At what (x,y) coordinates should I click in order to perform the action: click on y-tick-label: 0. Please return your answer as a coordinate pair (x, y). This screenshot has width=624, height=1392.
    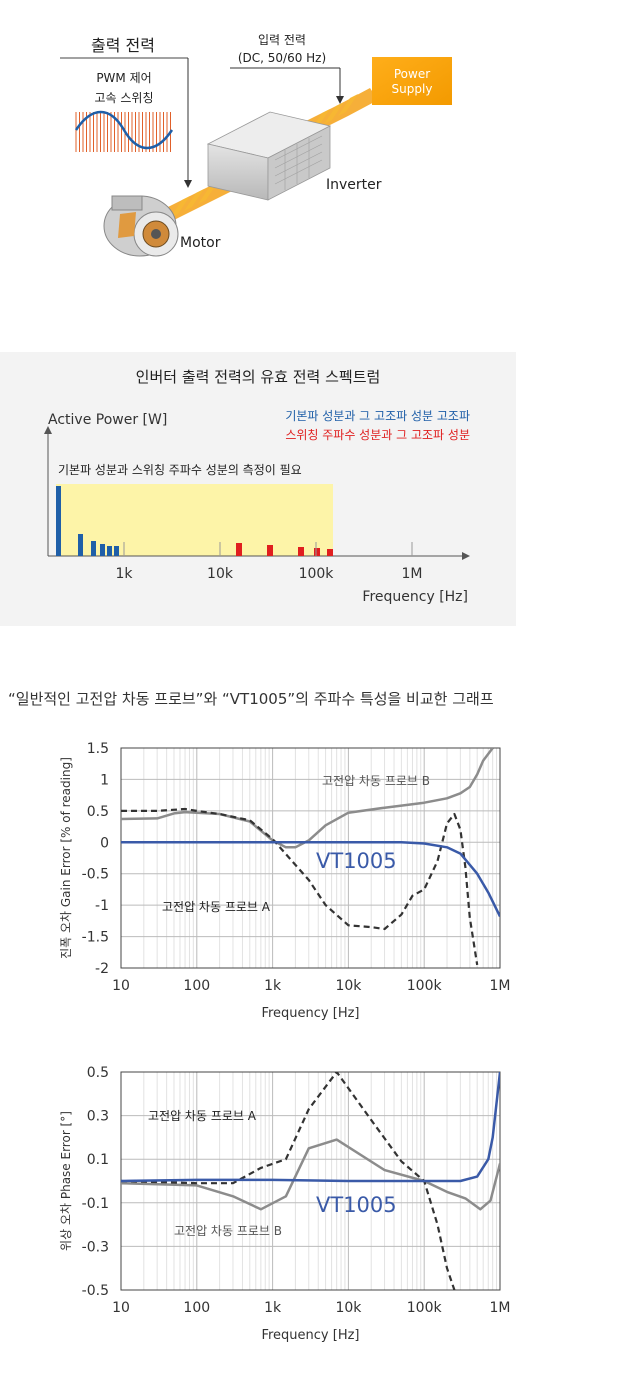
    Looking at the image, I should click on (104, 843).